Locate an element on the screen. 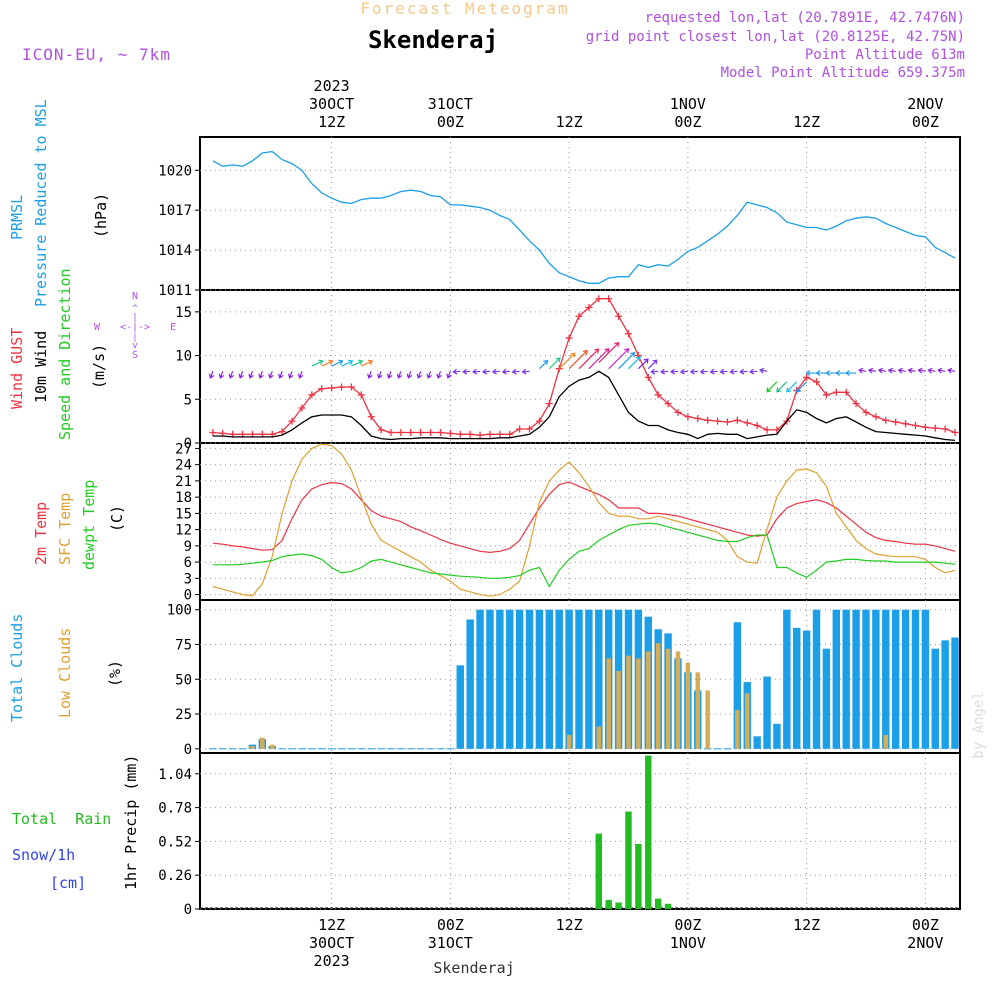 The width and height of the screenshot is (1000, 1000). series-gust-line is located at coordinates (584, 367).